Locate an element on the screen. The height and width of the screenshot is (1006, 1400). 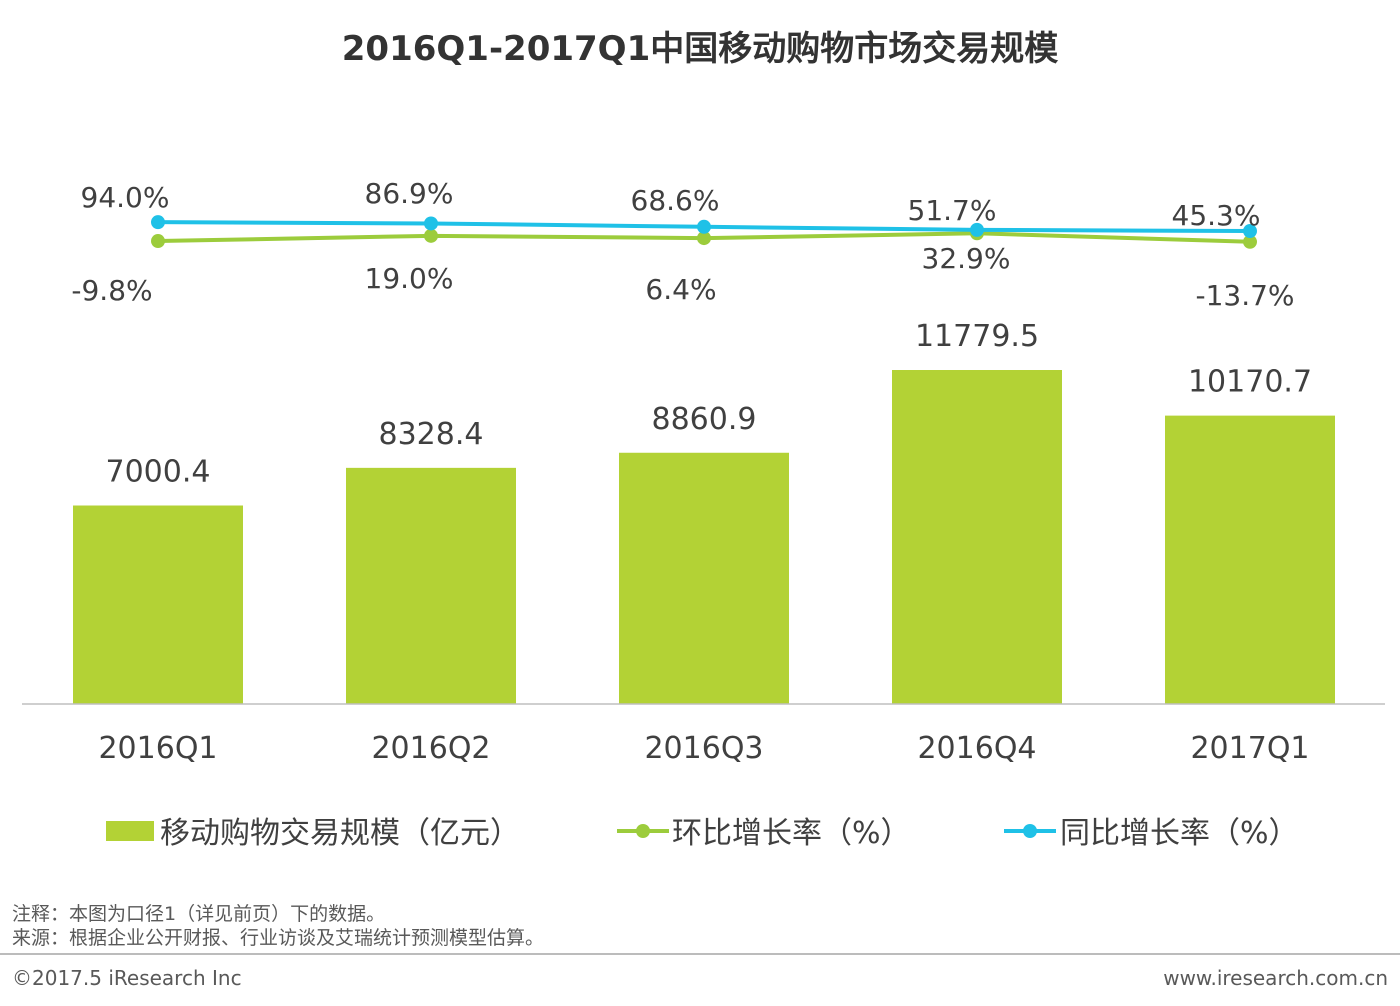
source-text: 来源：根据企业公开财报、行业访谈及艾瑞统计预测模型估算。 is located at coordinates (278, 938).